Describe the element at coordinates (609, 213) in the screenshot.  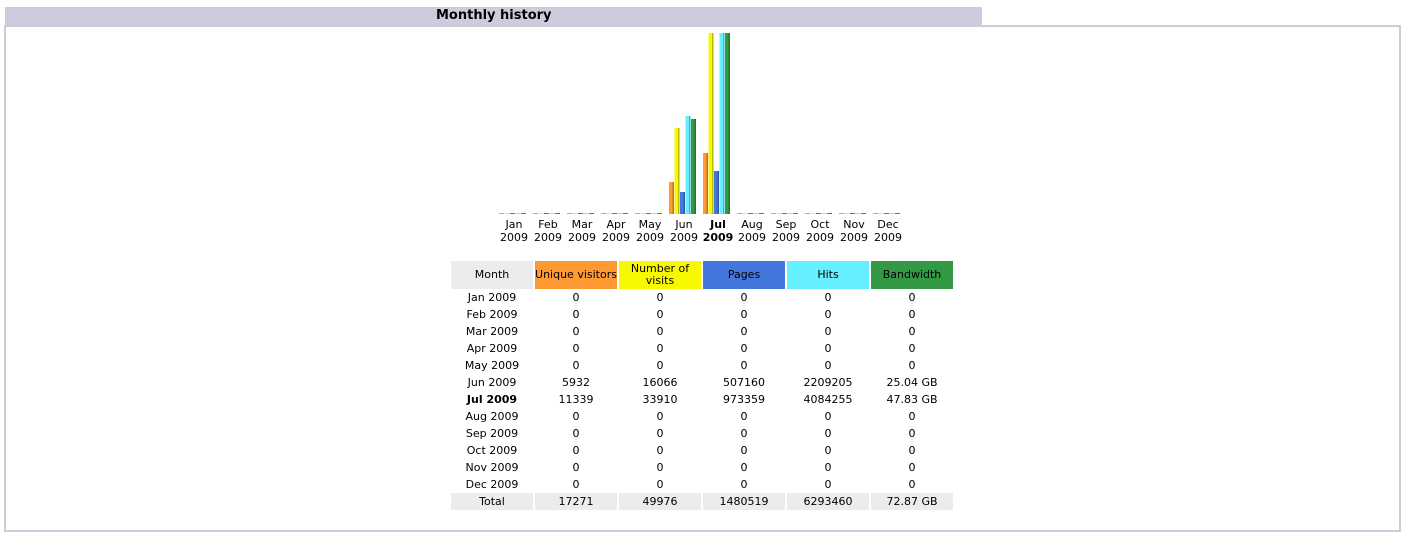
I see `bar-number-of-visits-apr` at that location.